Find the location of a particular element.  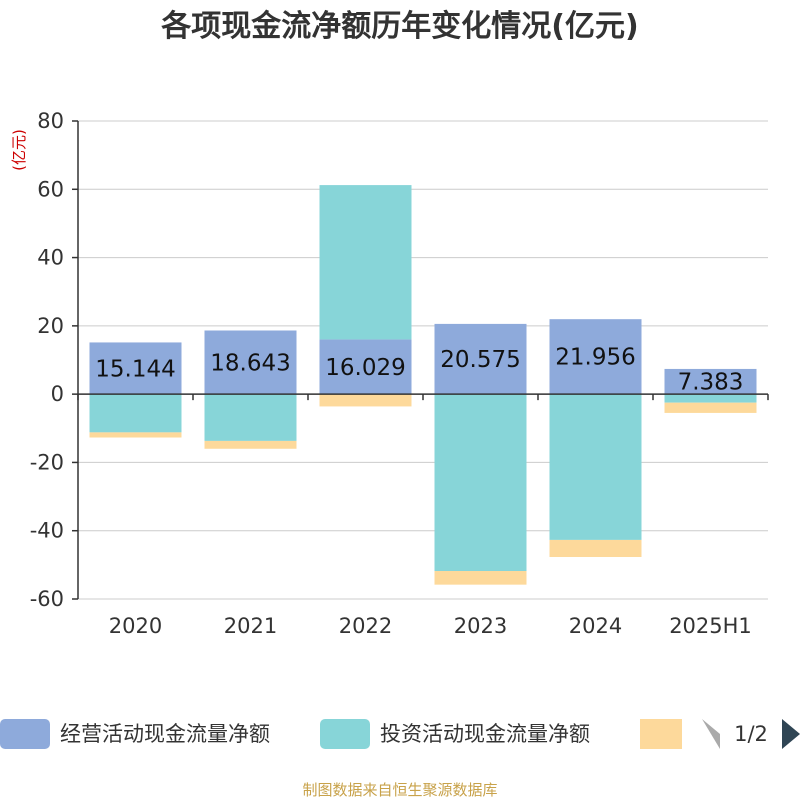

legend-swatch-operating is located at coordinates (25, 734).